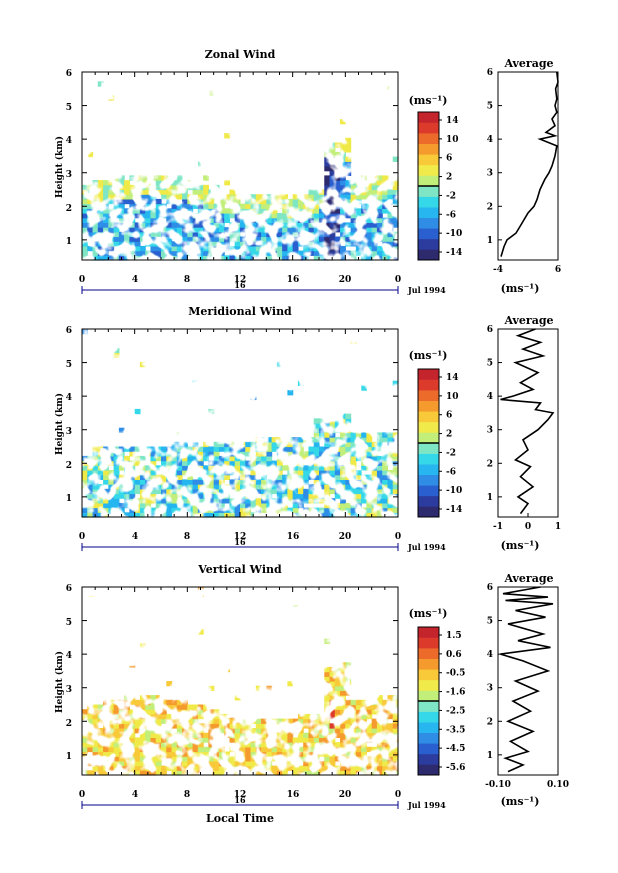  Describe the element at coordinates (239, 569) in the screenshot. I see `chart-title: Vertical Wind` at that location.